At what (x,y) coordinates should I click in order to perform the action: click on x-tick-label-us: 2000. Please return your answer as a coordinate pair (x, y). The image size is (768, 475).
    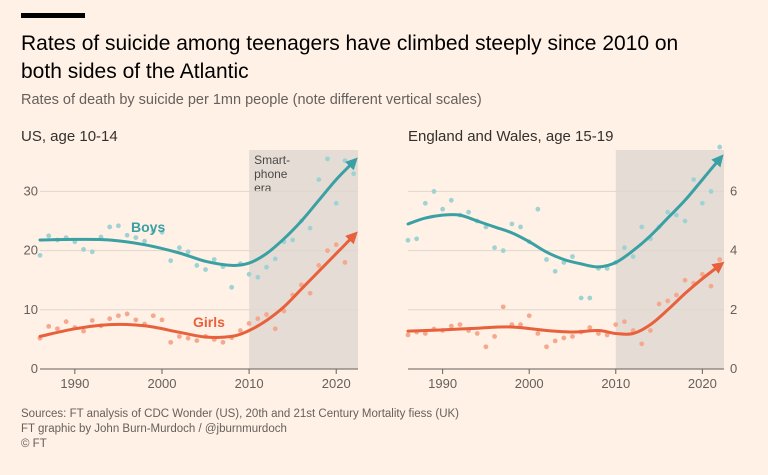
    Looking at the image, I should click on (162, 383).